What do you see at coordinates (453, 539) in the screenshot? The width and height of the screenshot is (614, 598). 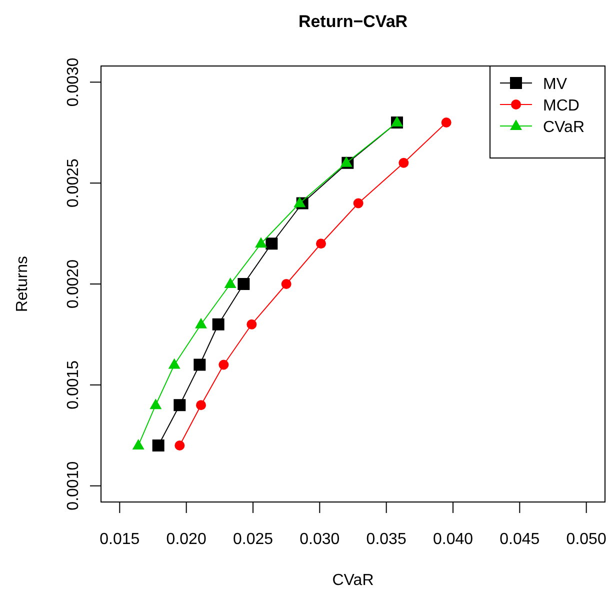 I see `x-tick-label: 0.040` at bounding box center [453, 539].